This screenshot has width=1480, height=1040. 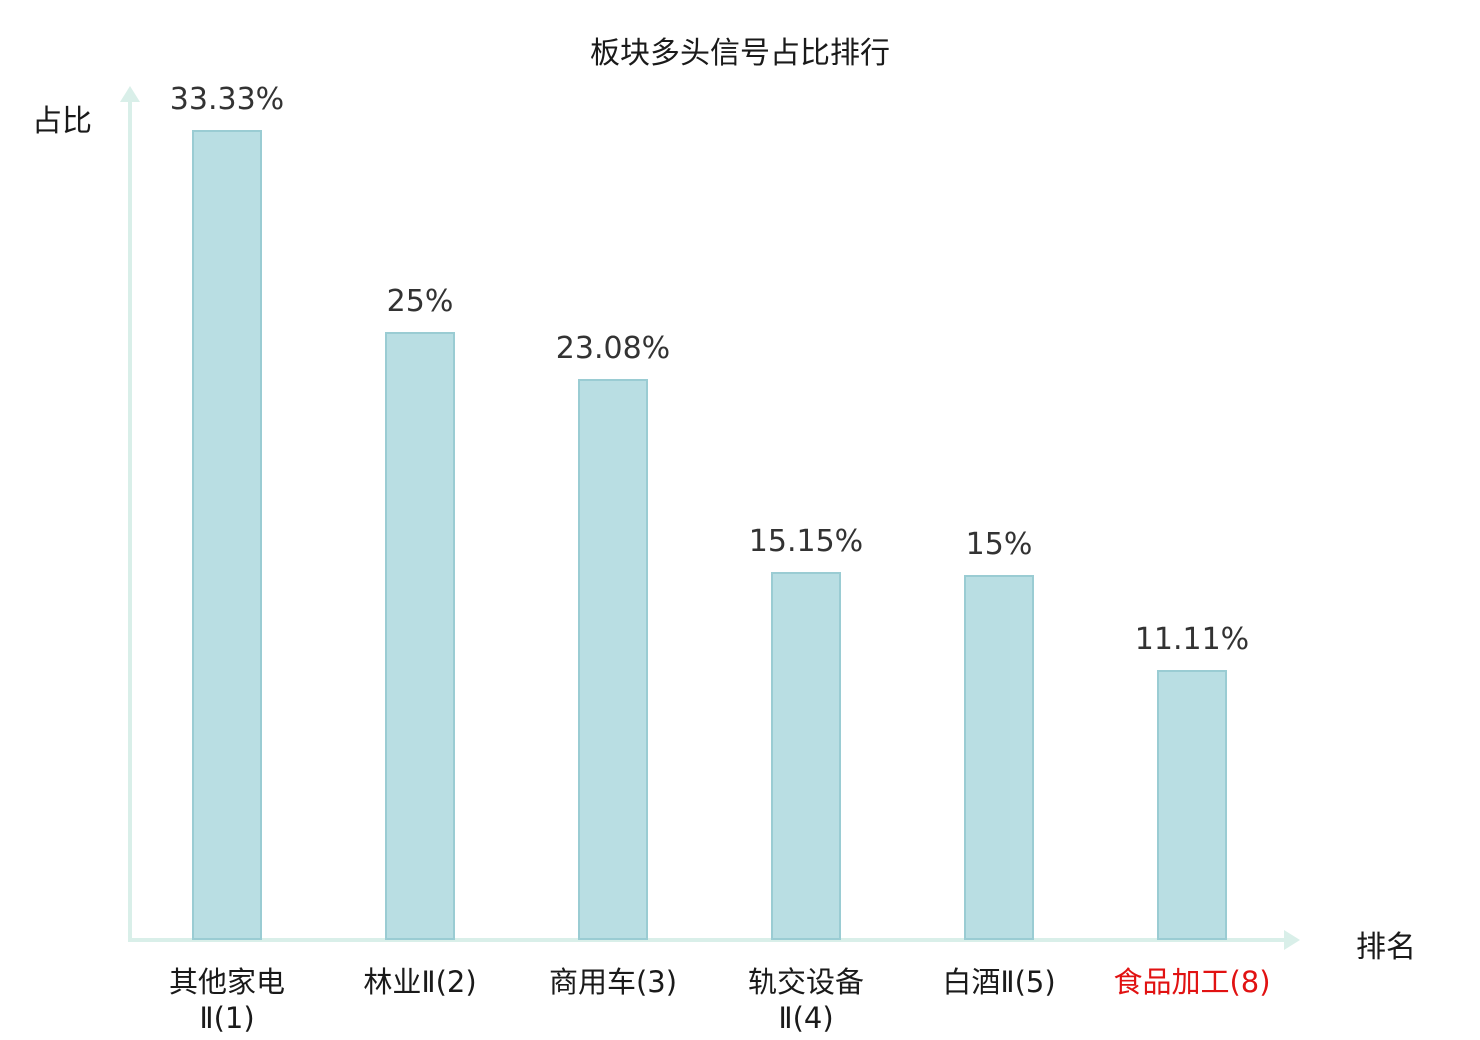 What do you see at coordinates (707, 940) in the screenshot?
I see `x-axis-line` at bounding box center [707, 940].